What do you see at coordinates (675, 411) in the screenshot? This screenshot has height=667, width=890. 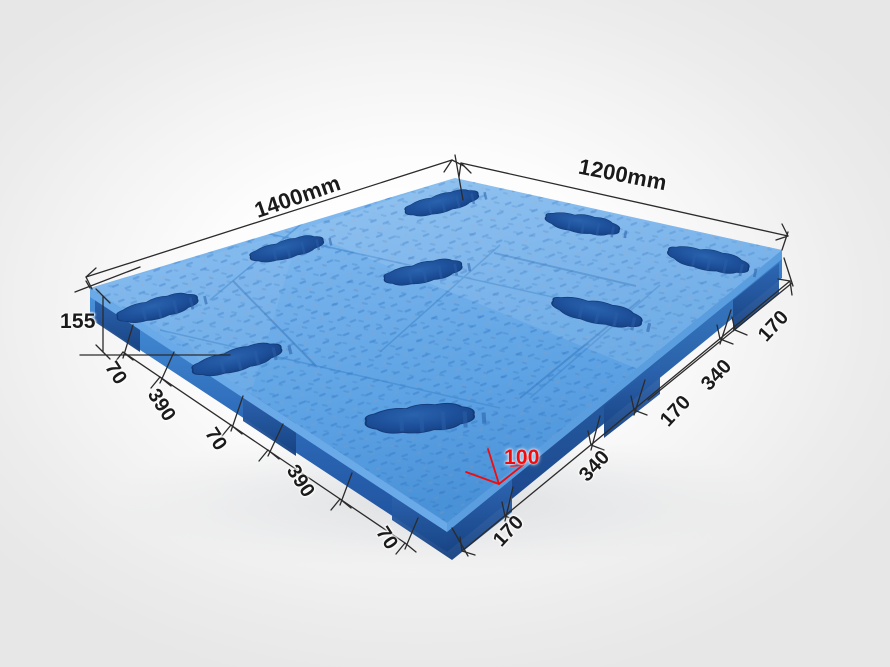 I see `dimension-label-right-170-b: 170` at bounding box center [675, 411].